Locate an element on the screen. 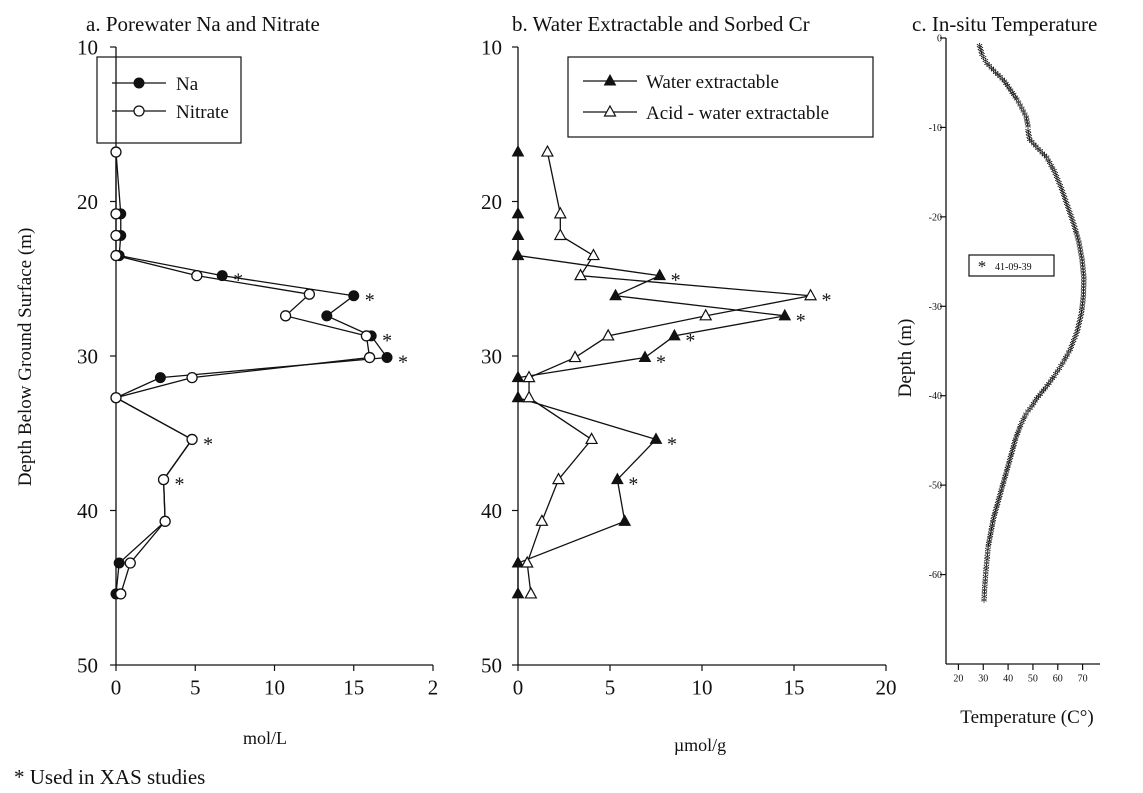 This screenshot has height=793, width=1143. panel-a-y-tick-label: 40 is located at coordinates (87, 511).